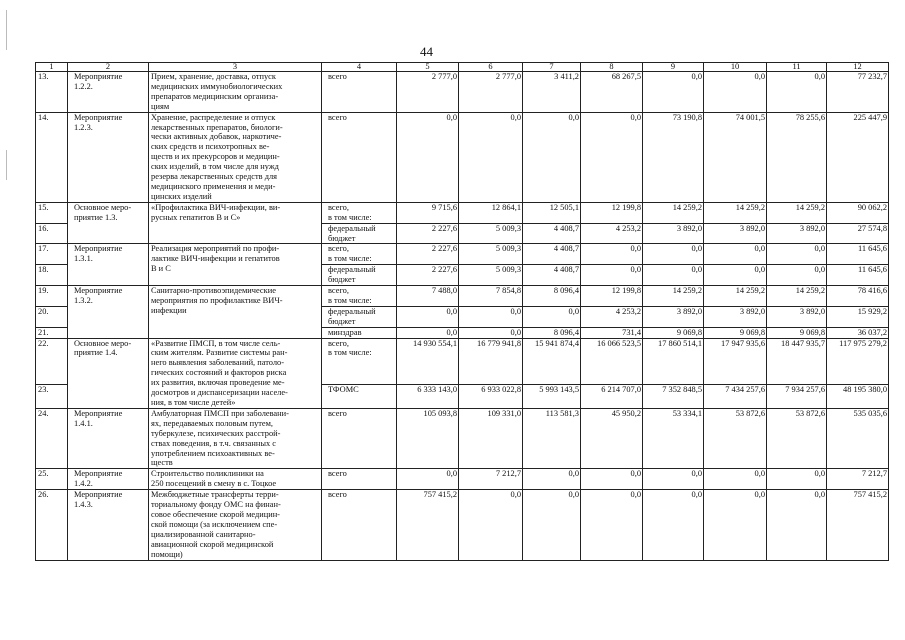 Image resolution: width=905 pixels, height=640 pixels. Describe the element at coordinates (359, 332) in the screenshot. I see `funding-source: минздрав` at that location.